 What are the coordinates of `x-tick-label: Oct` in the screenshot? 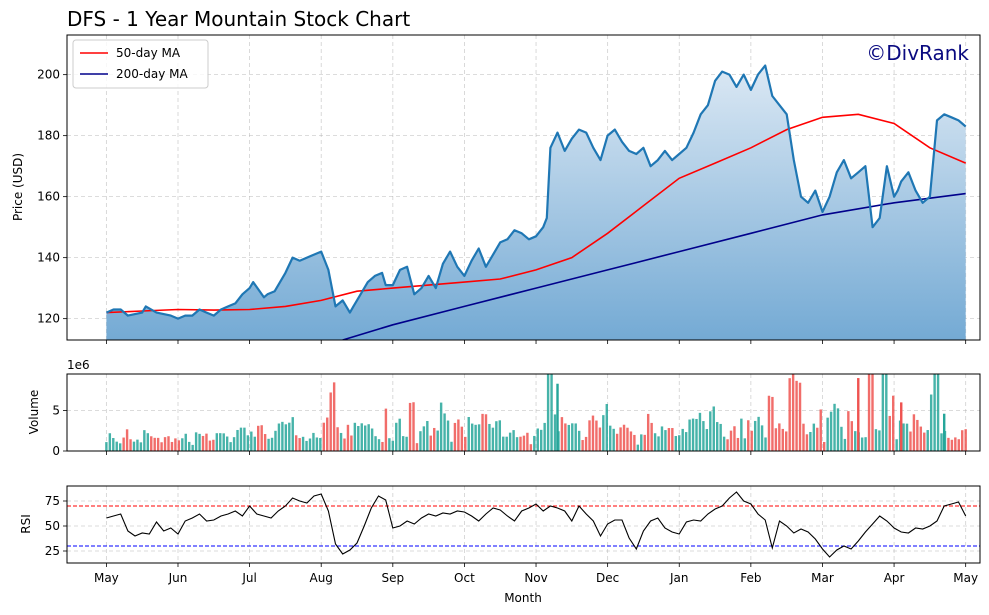 It's located at (464, 578).